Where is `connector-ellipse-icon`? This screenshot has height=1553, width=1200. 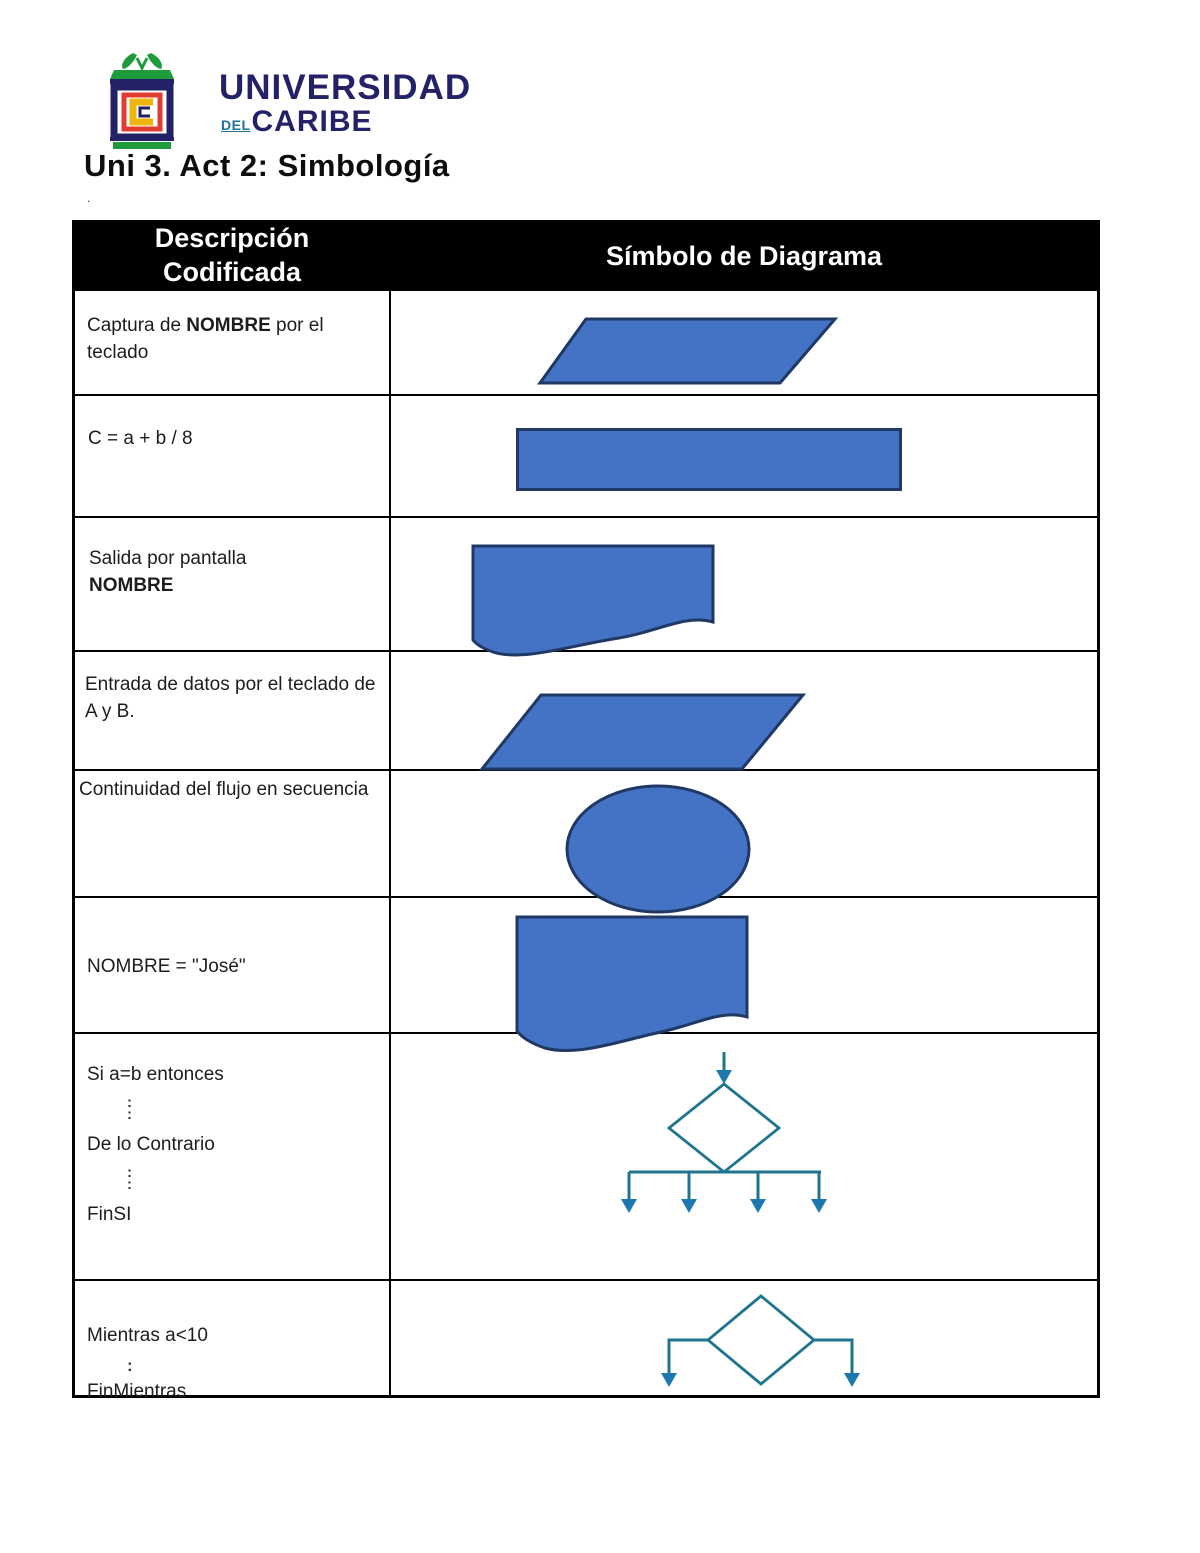
connector-ellipse-icon is located at coordinates (658, 849).